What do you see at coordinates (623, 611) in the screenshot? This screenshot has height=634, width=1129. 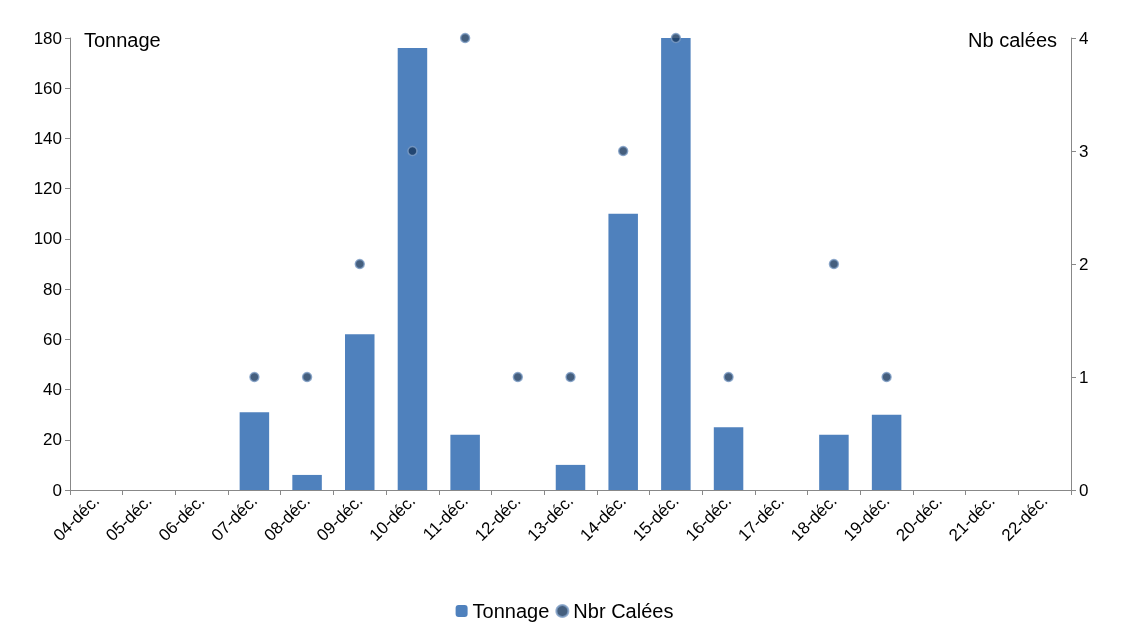 I see `legend-label: Nbr Calées` at bounding box center [623, 611].